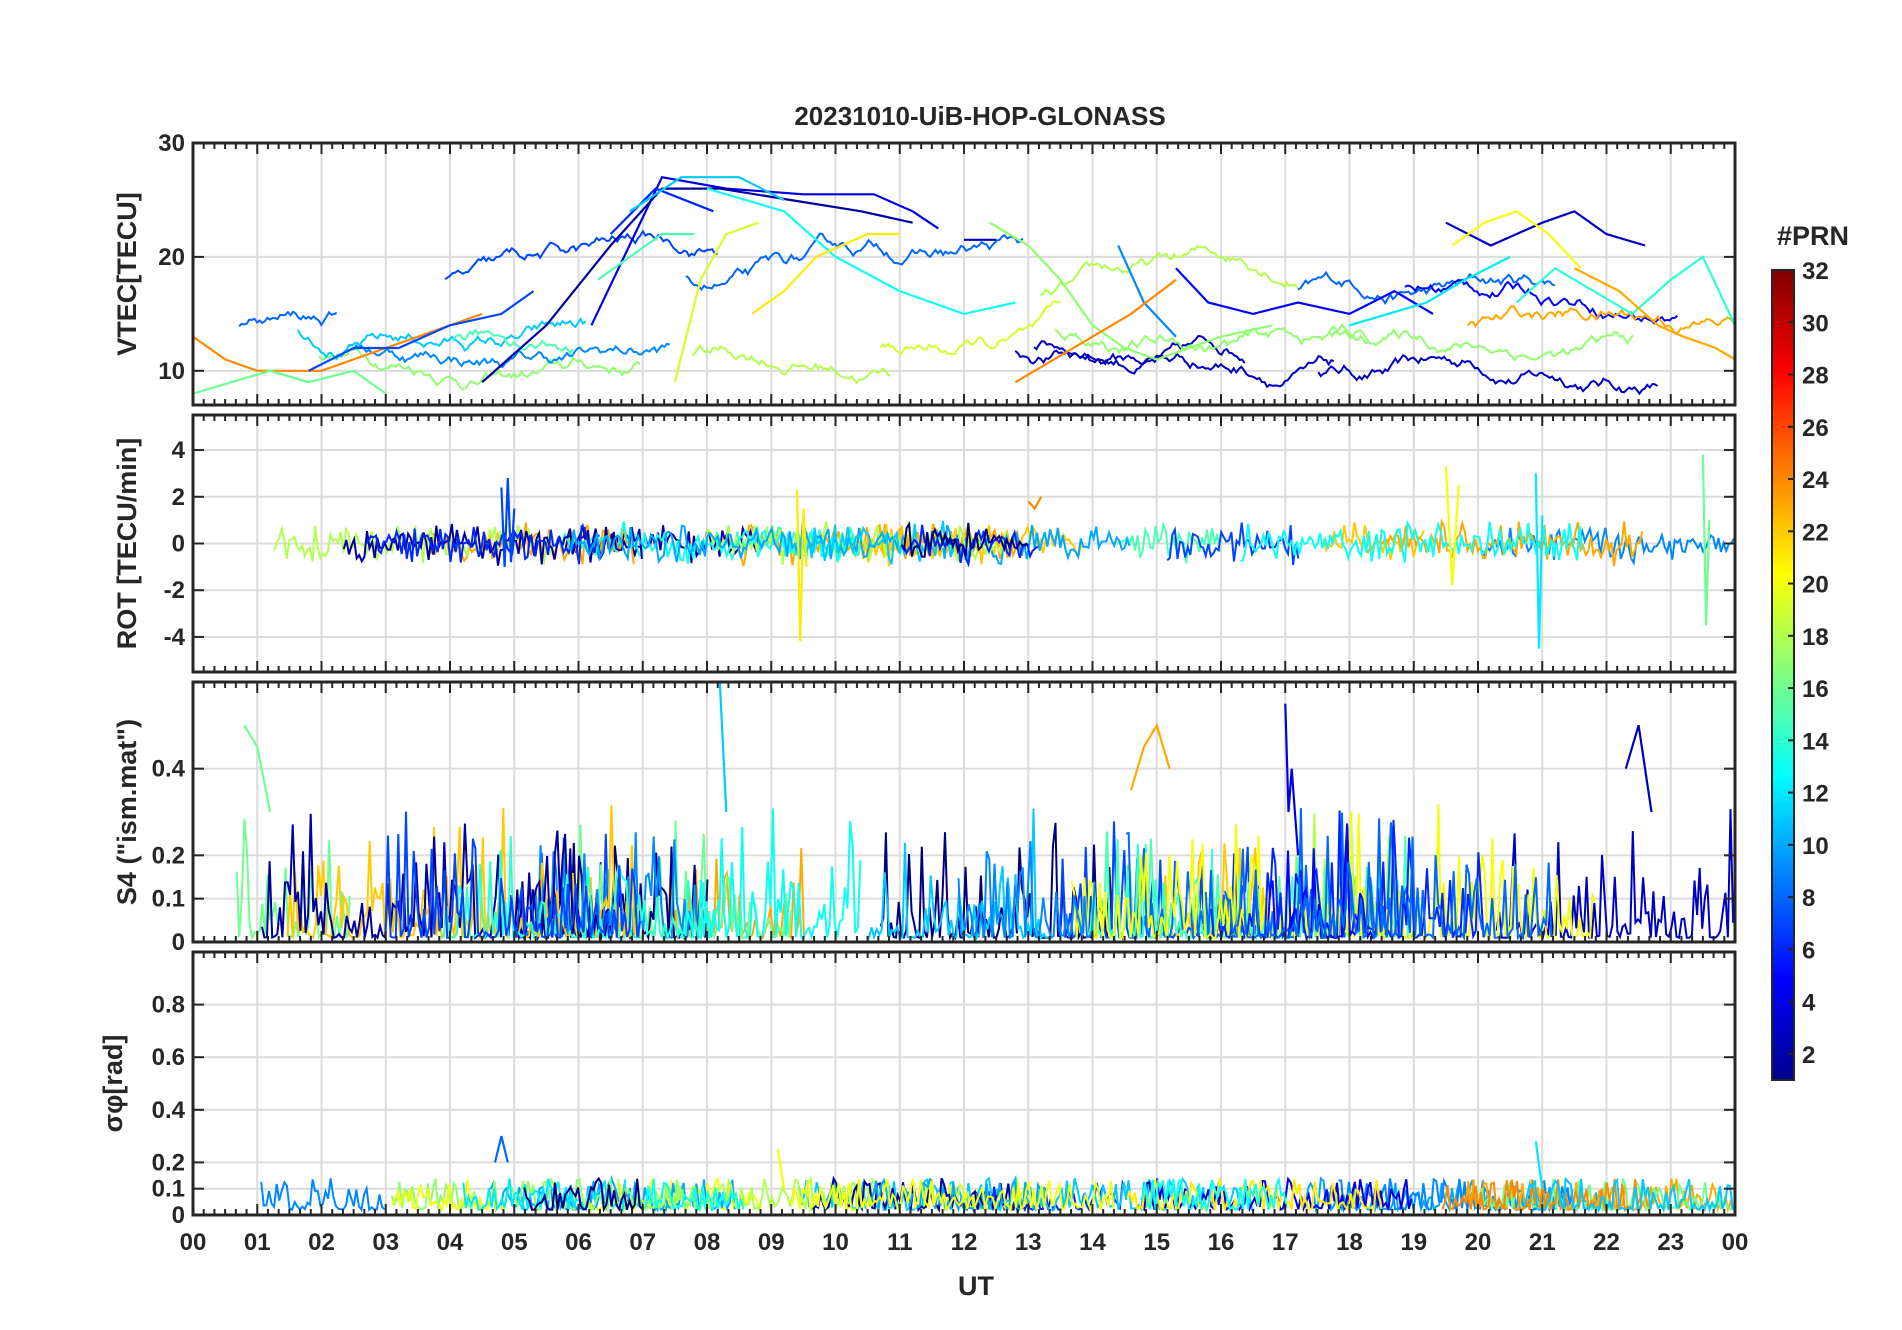  I want to click on x-tick-label: 05, so click(514, 1242).